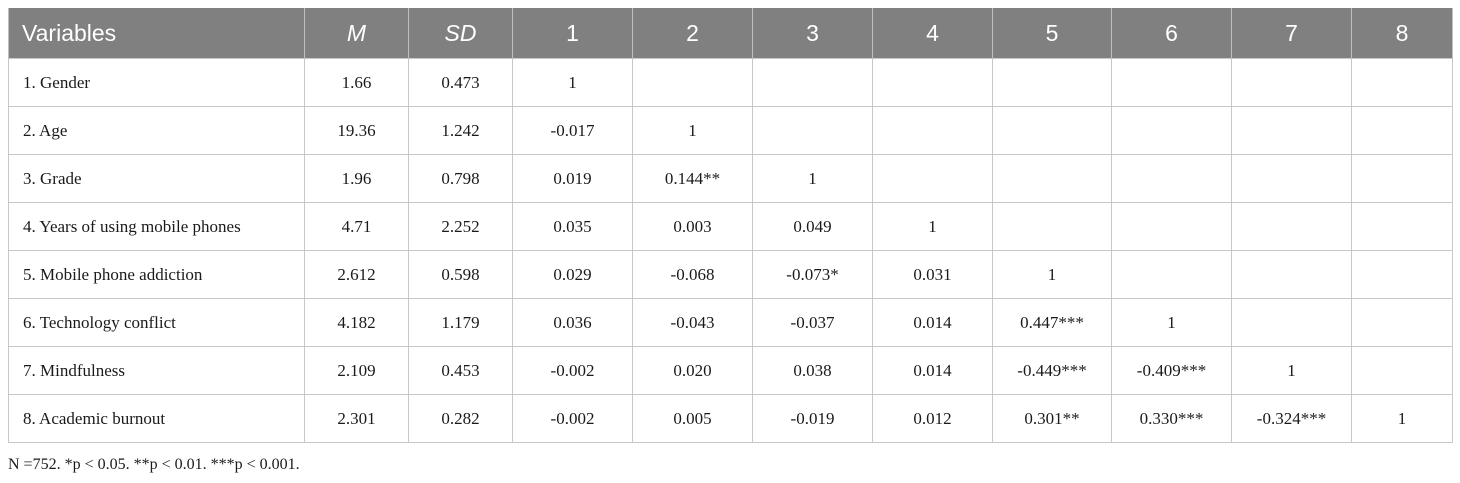 The height and width of the screenshot is (483, 1460). I want to click on mean-cell: 4.182, so click(356, 322).